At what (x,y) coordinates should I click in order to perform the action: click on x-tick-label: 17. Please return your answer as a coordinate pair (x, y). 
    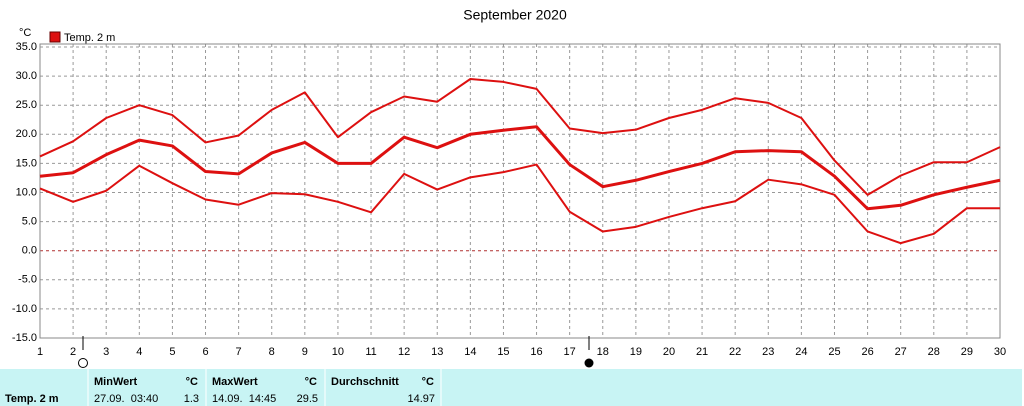
    Looking at the image, I should click on (570, 352).